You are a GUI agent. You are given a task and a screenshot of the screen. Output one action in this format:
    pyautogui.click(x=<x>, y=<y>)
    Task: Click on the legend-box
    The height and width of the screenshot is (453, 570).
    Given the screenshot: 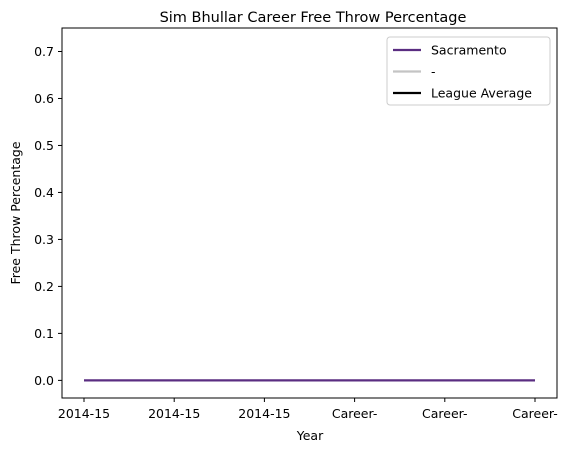 What is the action you would take?
    pyautogui.click(x=468, y=71)
    